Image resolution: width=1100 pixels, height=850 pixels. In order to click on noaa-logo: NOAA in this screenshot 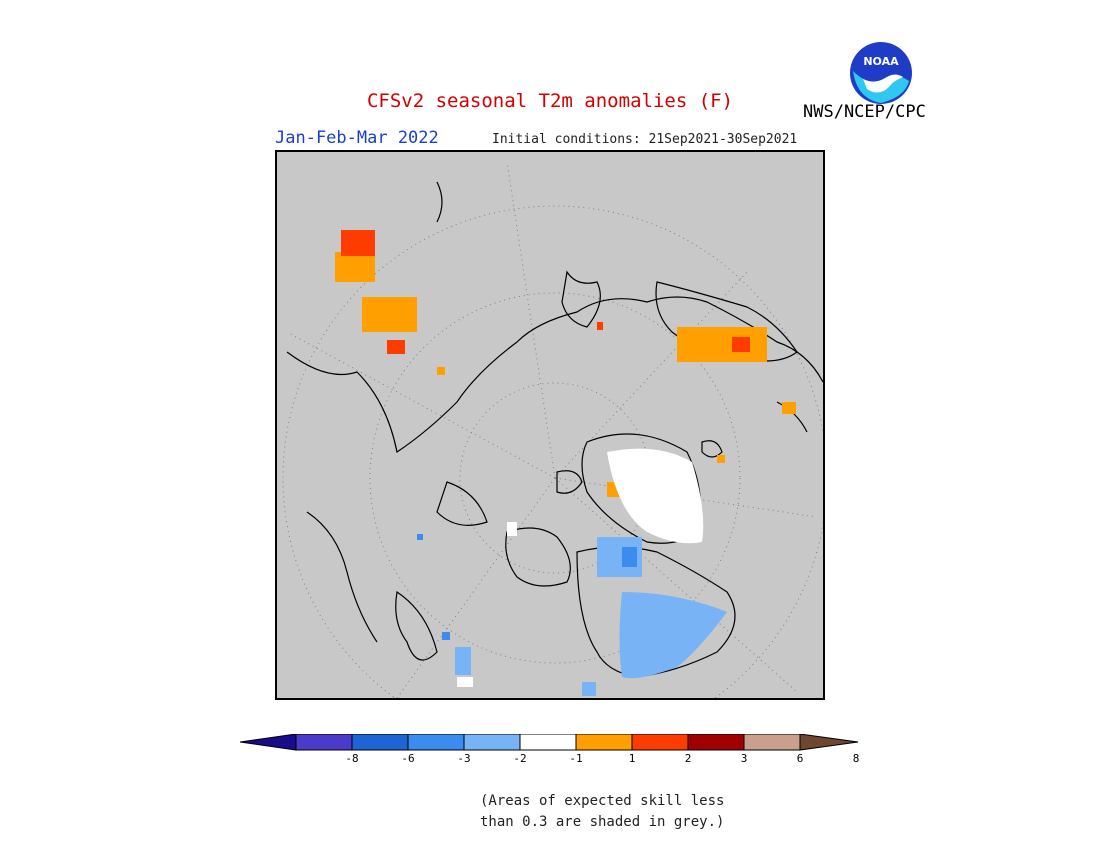, I will do `click(881, 73)`.